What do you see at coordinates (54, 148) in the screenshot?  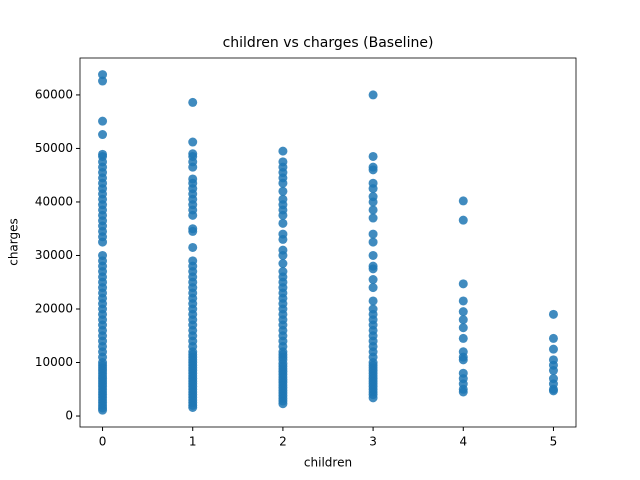 I see `y-tick-label: 50000` at bounding box center [54, 148].